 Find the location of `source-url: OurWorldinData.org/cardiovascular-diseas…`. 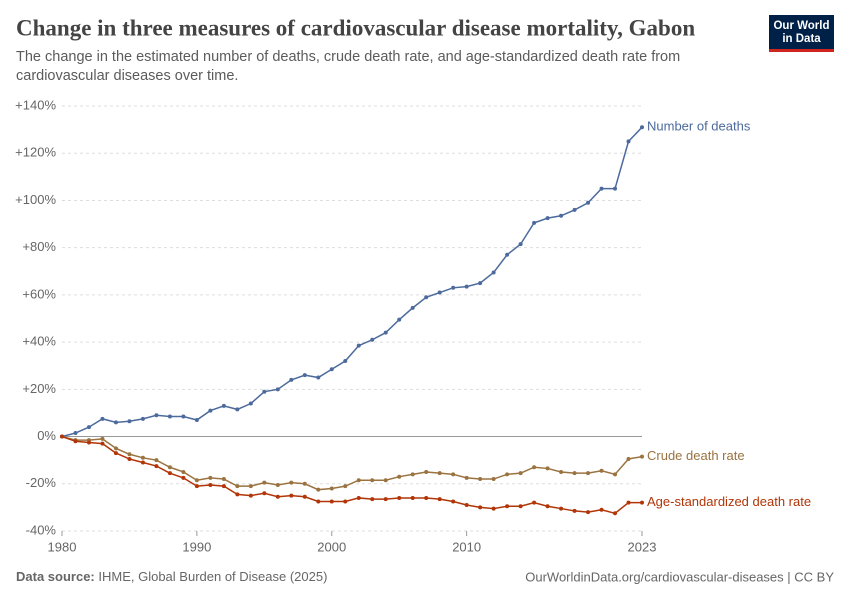

source-url: OurWorldinData.org/cardiovascular-diseas… is located at coordinates (679, 576).